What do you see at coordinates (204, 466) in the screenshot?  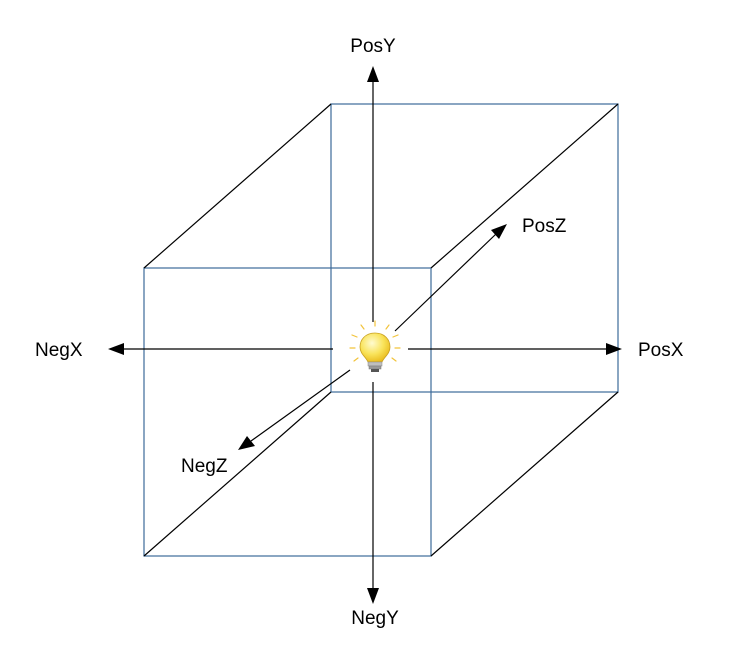 I see `label-neg-z: NegZ` at bounding box center [204, 466].